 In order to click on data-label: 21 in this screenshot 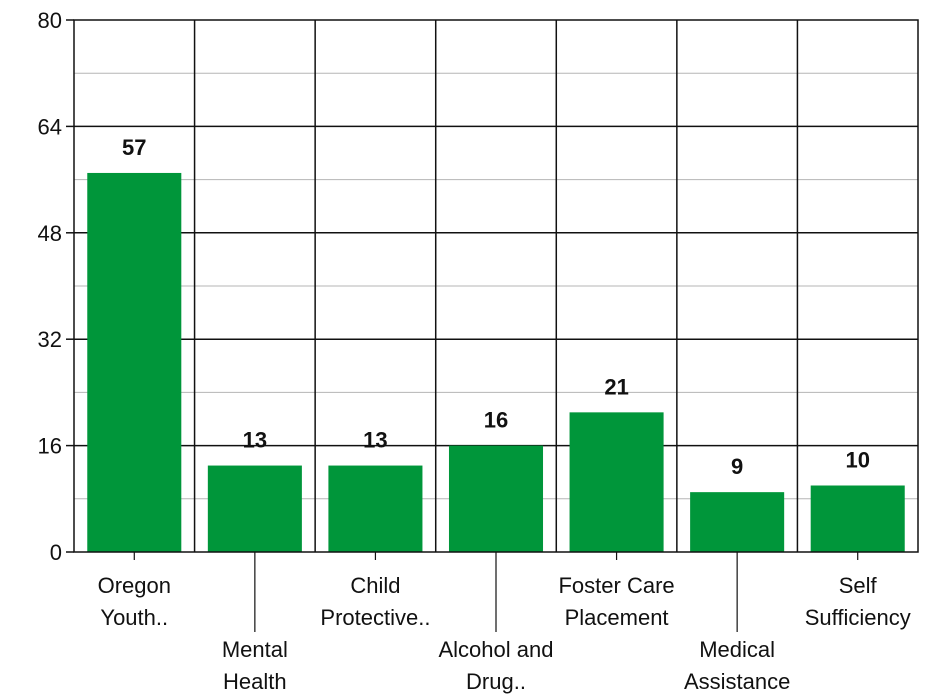, I will do `click(616, 386)`.